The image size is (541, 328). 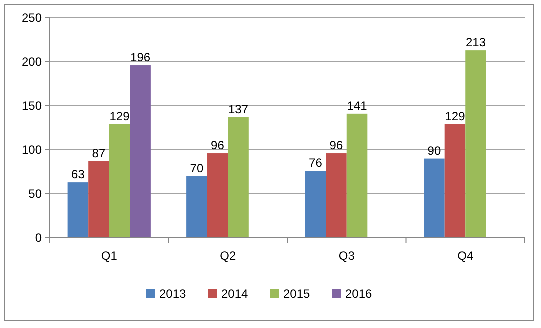 What do you see at coordinates (32, 18) in the screenshot?
I see `y-tick-label: 250` at bounding box center [32, 18].